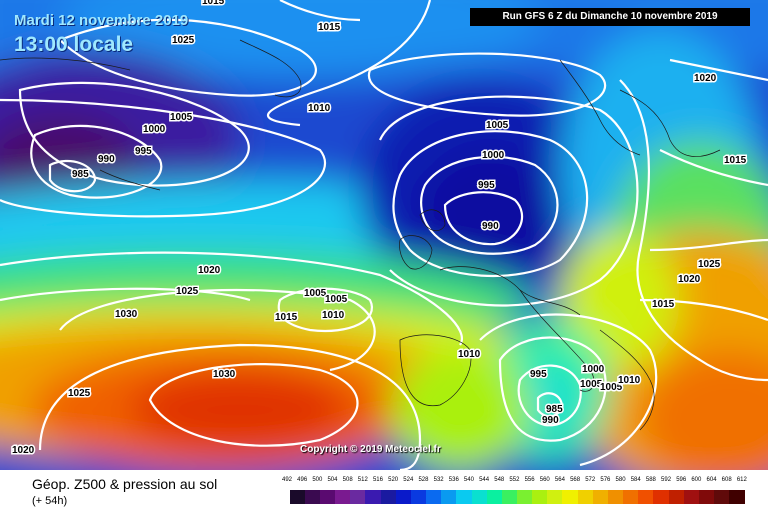  I want to click on copyright: Copyright © 2019 Meteociel.fr, so click(370, 449).